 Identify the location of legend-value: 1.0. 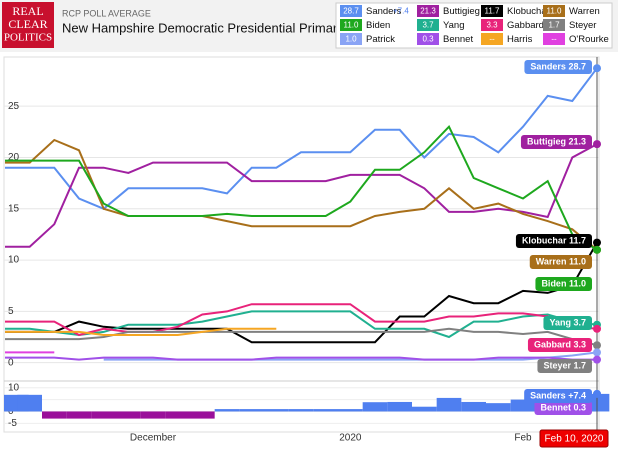
(351, 39).